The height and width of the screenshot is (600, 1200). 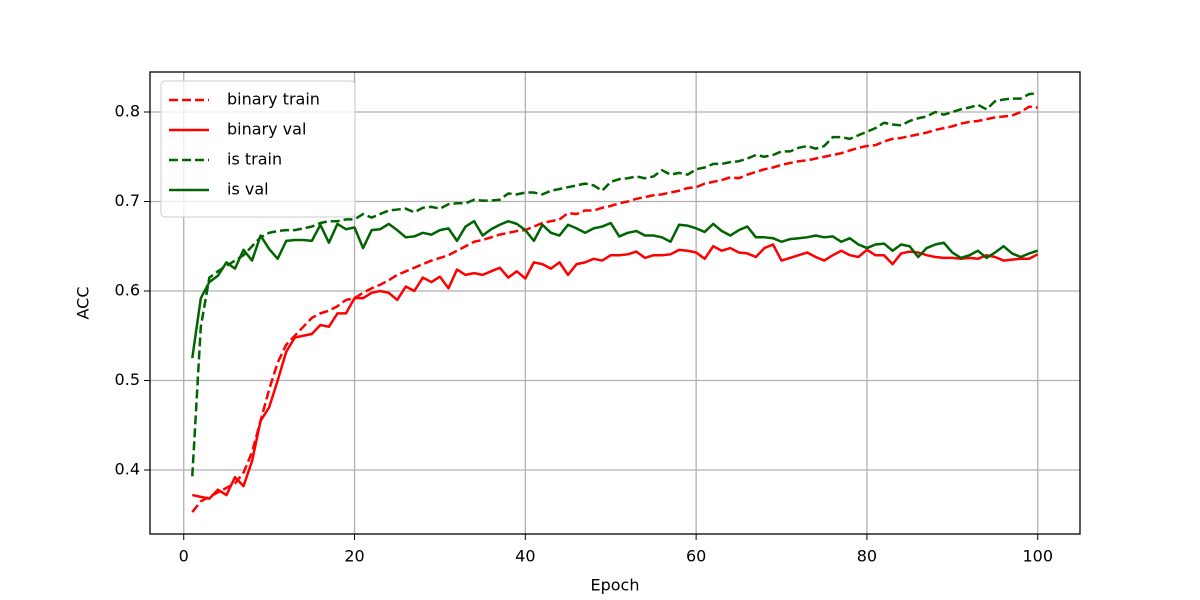 I want to click on x-tick-label: 100, so click(x=1037, y=556).